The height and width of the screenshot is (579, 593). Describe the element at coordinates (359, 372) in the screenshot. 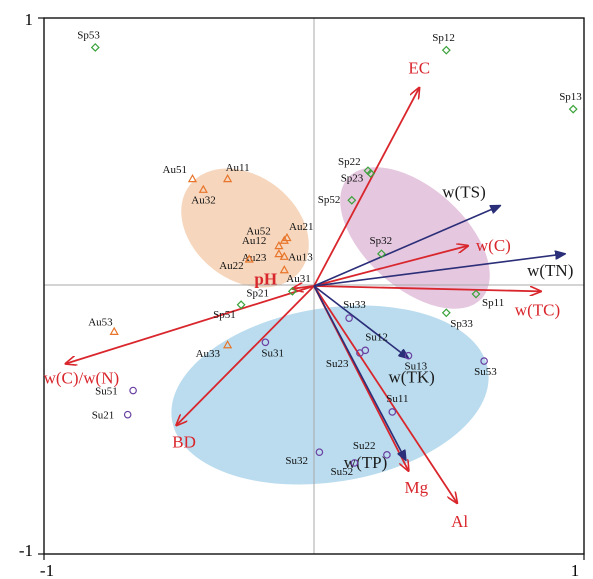

I see `vector-w-tp` at that location.